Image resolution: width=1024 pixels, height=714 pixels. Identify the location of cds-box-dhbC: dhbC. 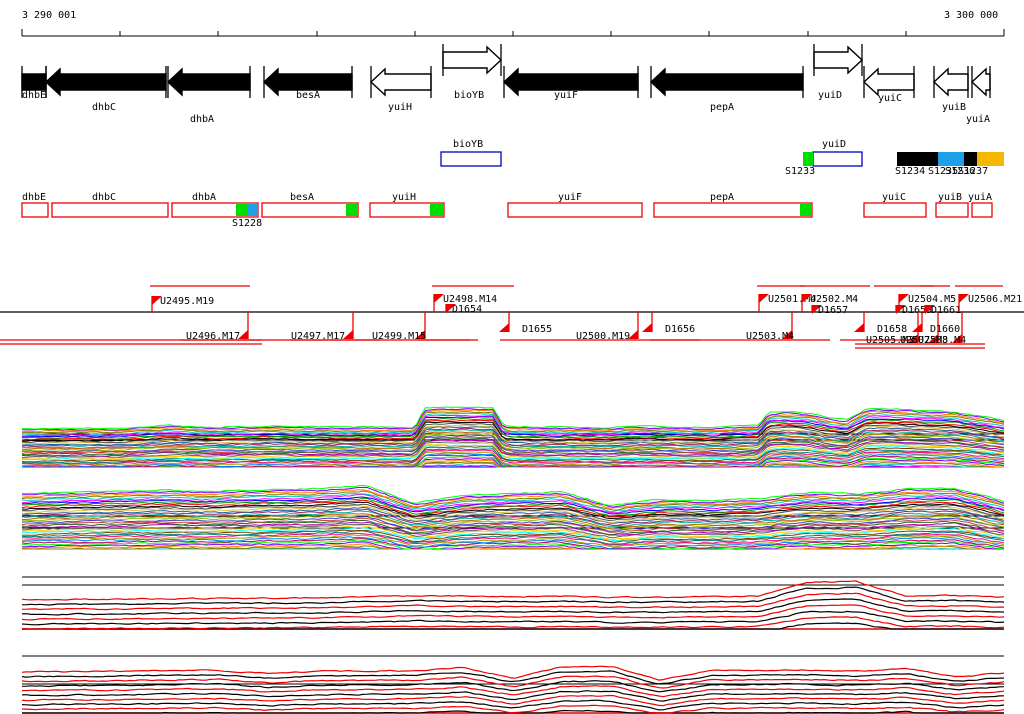
(110, 205).